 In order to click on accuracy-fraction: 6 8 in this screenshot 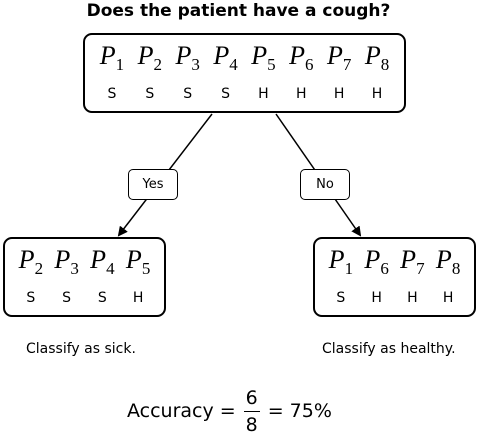, I will do `click(251, 411)`.